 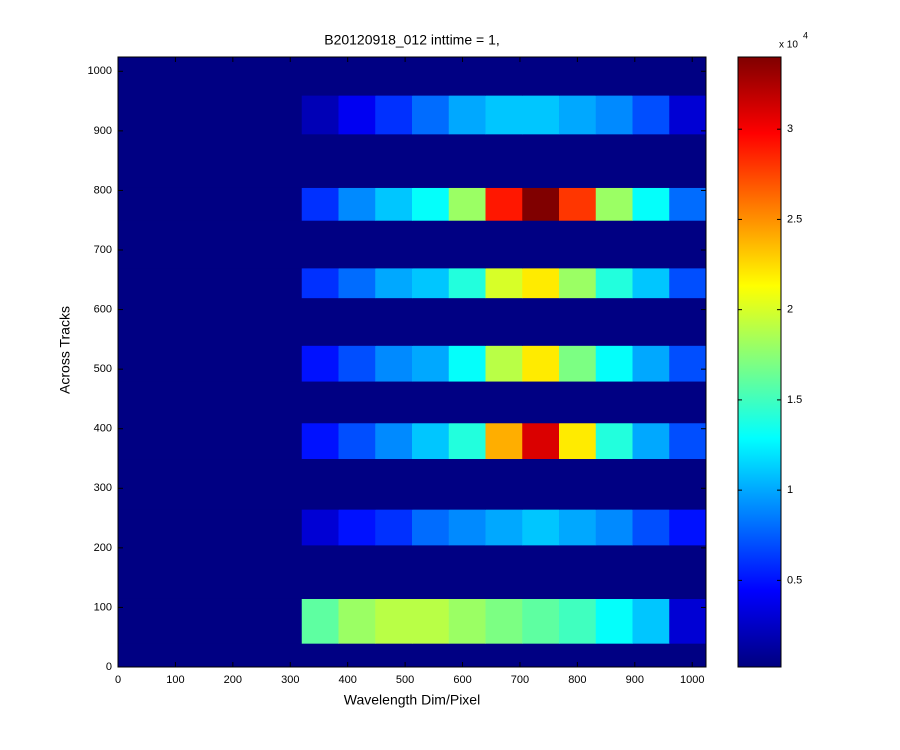 I want to click on x-tick-label: 200, so click(x=233, y=680).